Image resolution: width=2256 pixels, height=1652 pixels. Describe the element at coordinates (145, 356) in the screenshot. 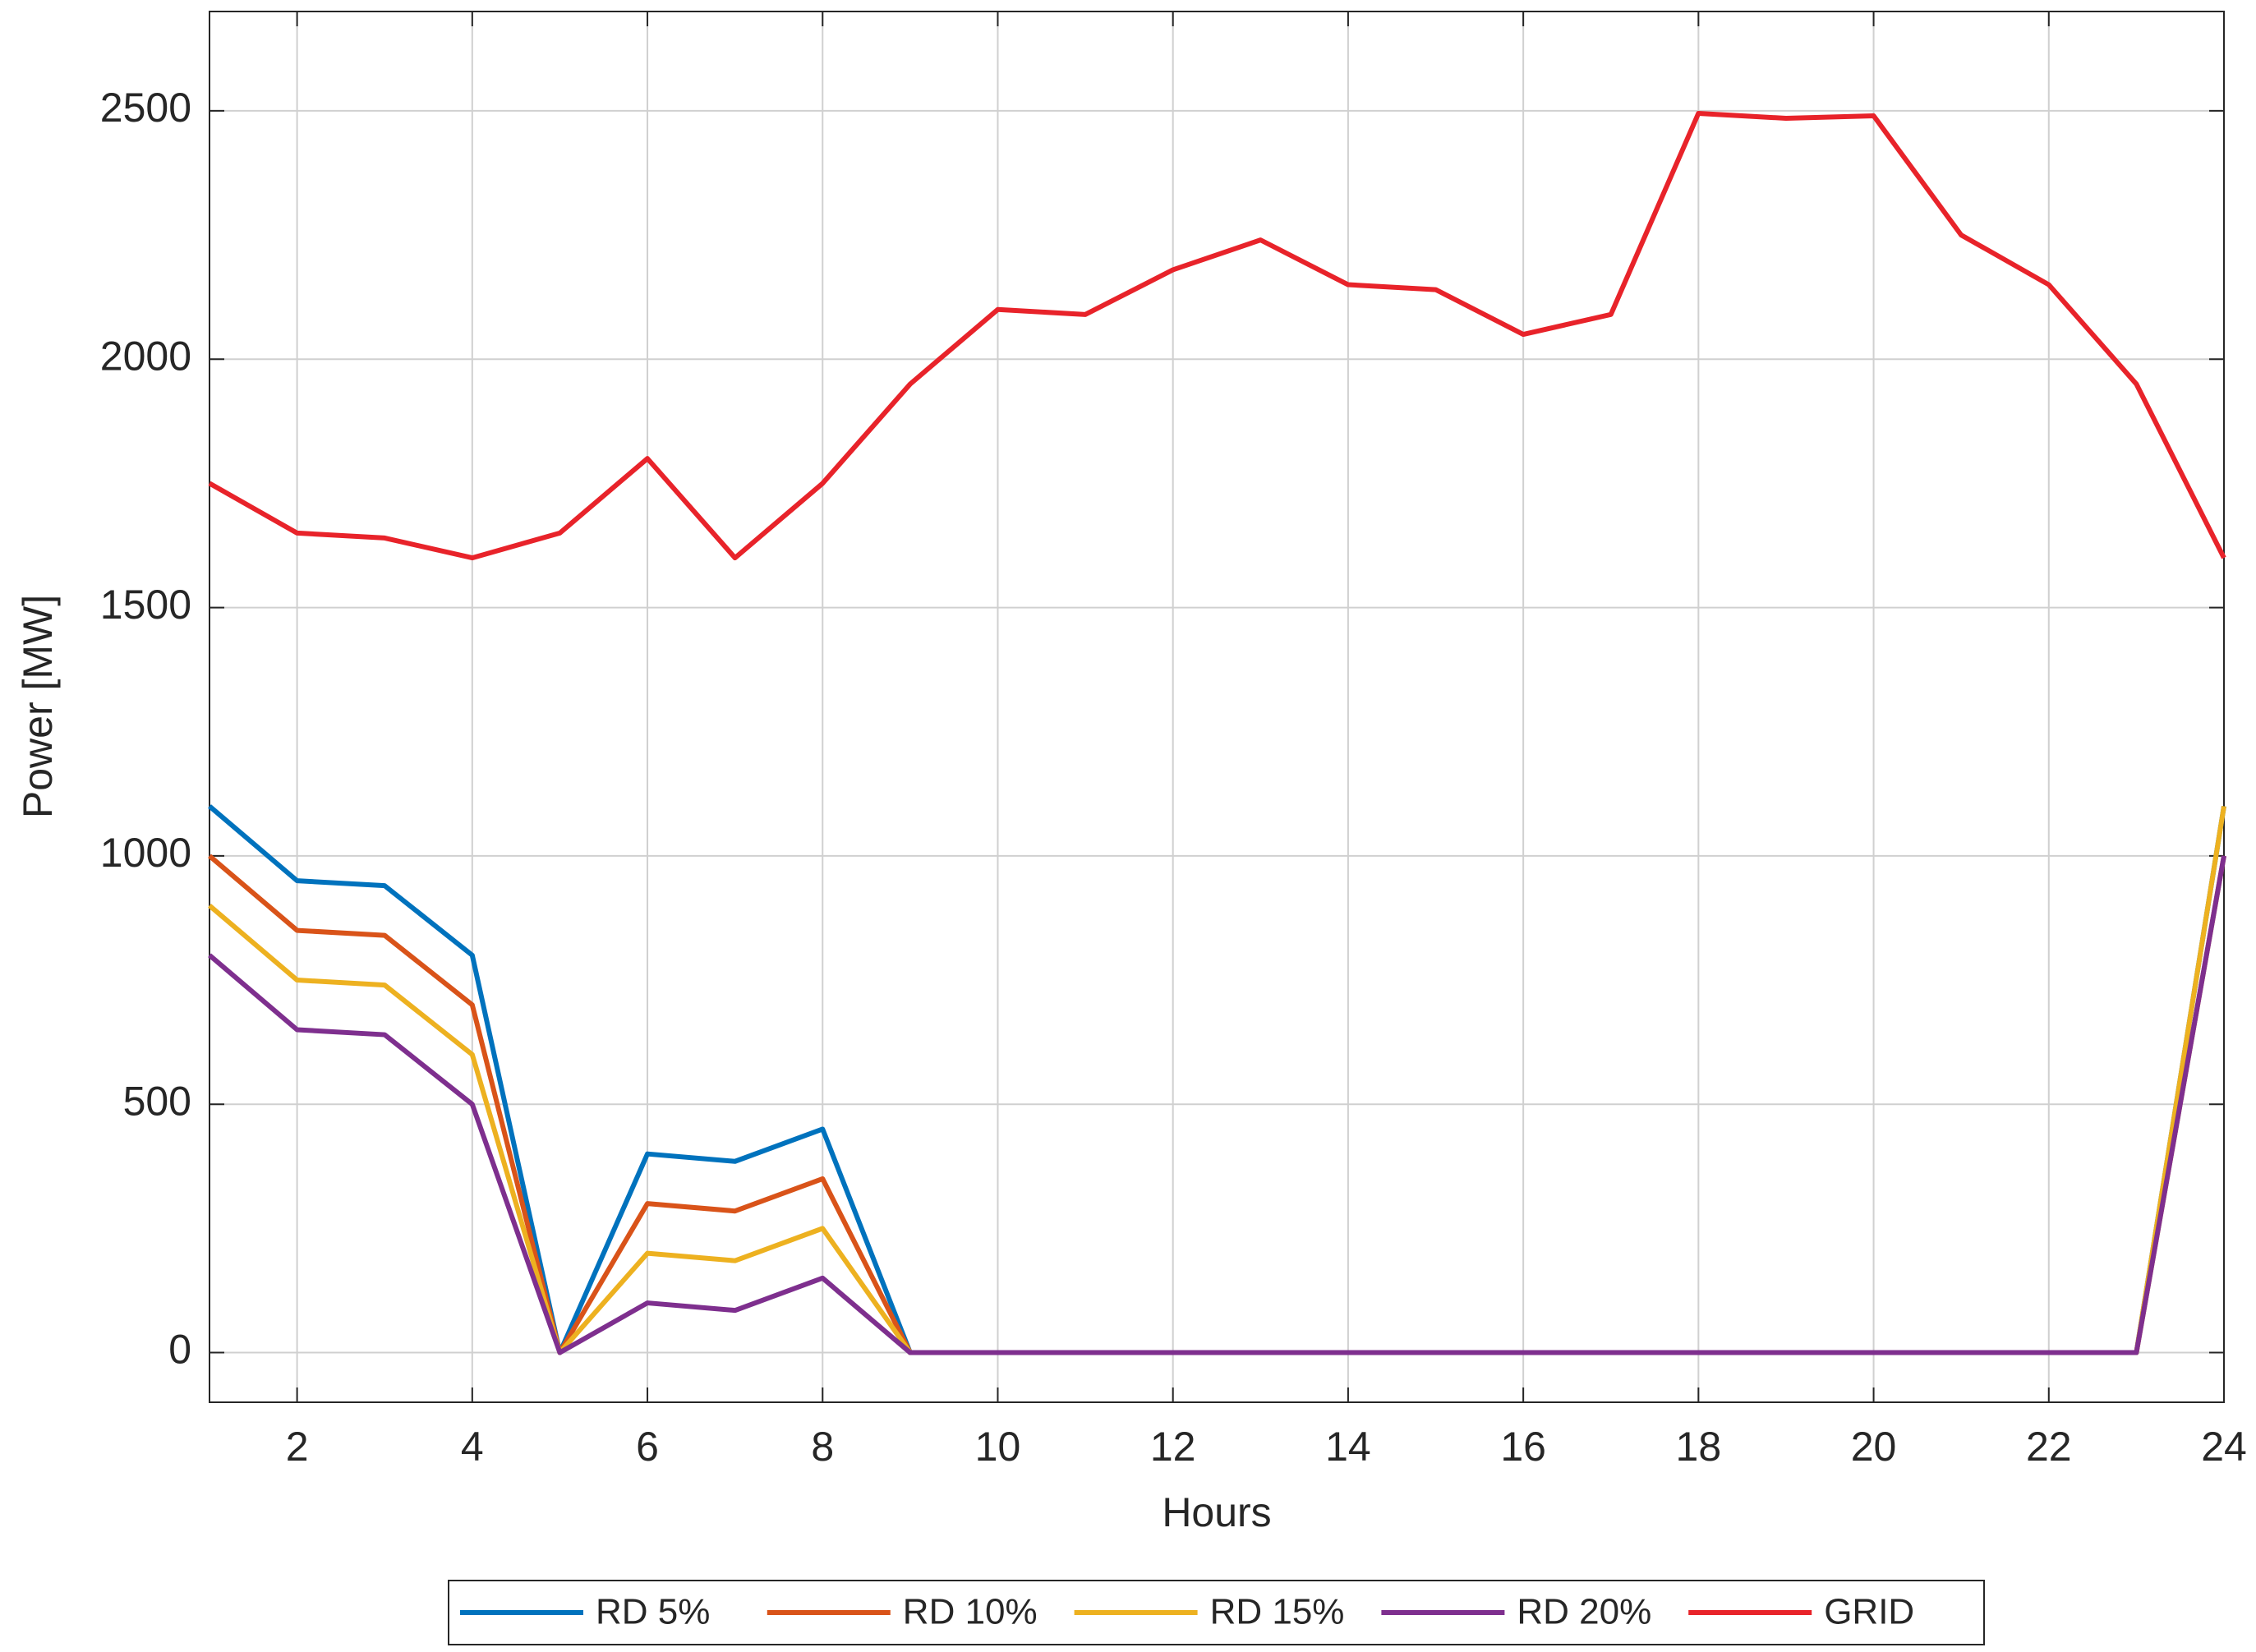

I see `y-tick-label: 2000` at that location.